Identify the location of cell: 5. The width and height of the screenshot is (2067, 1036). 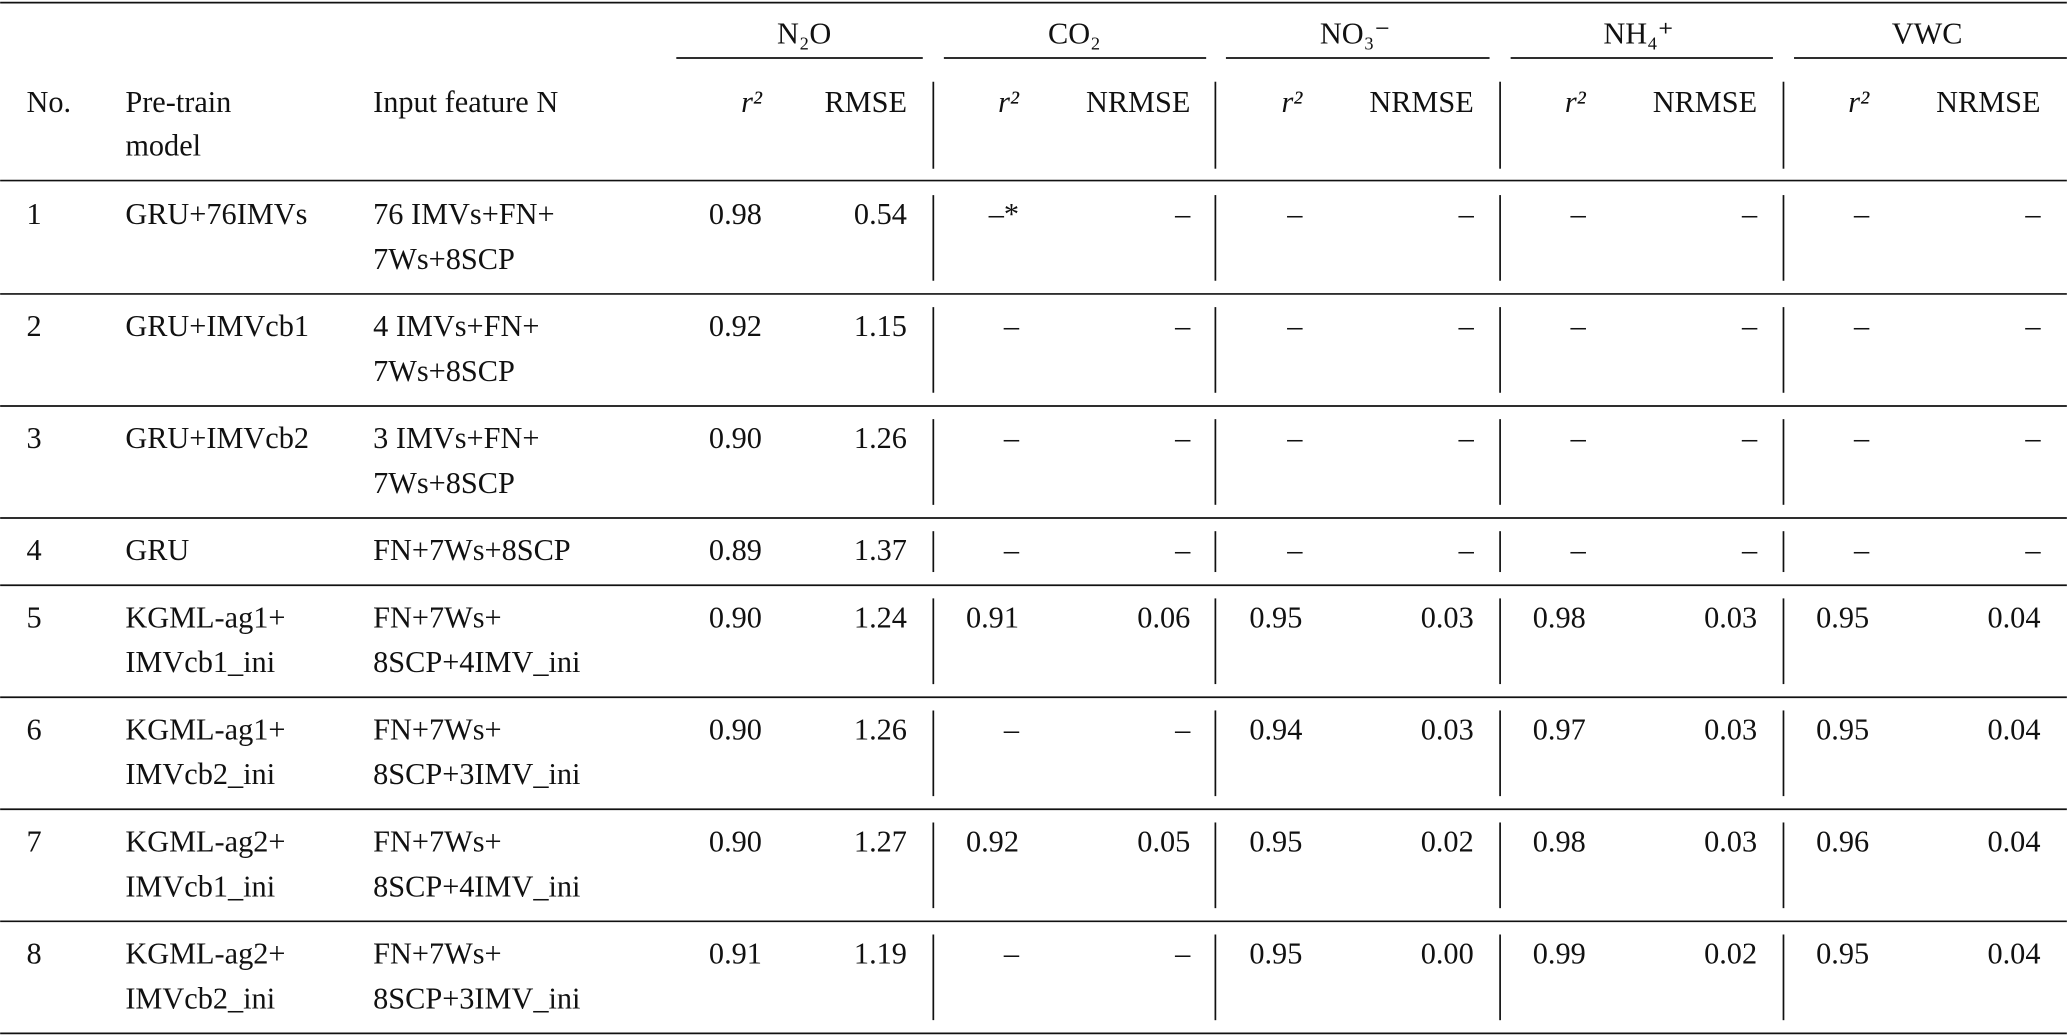
(33, 617).